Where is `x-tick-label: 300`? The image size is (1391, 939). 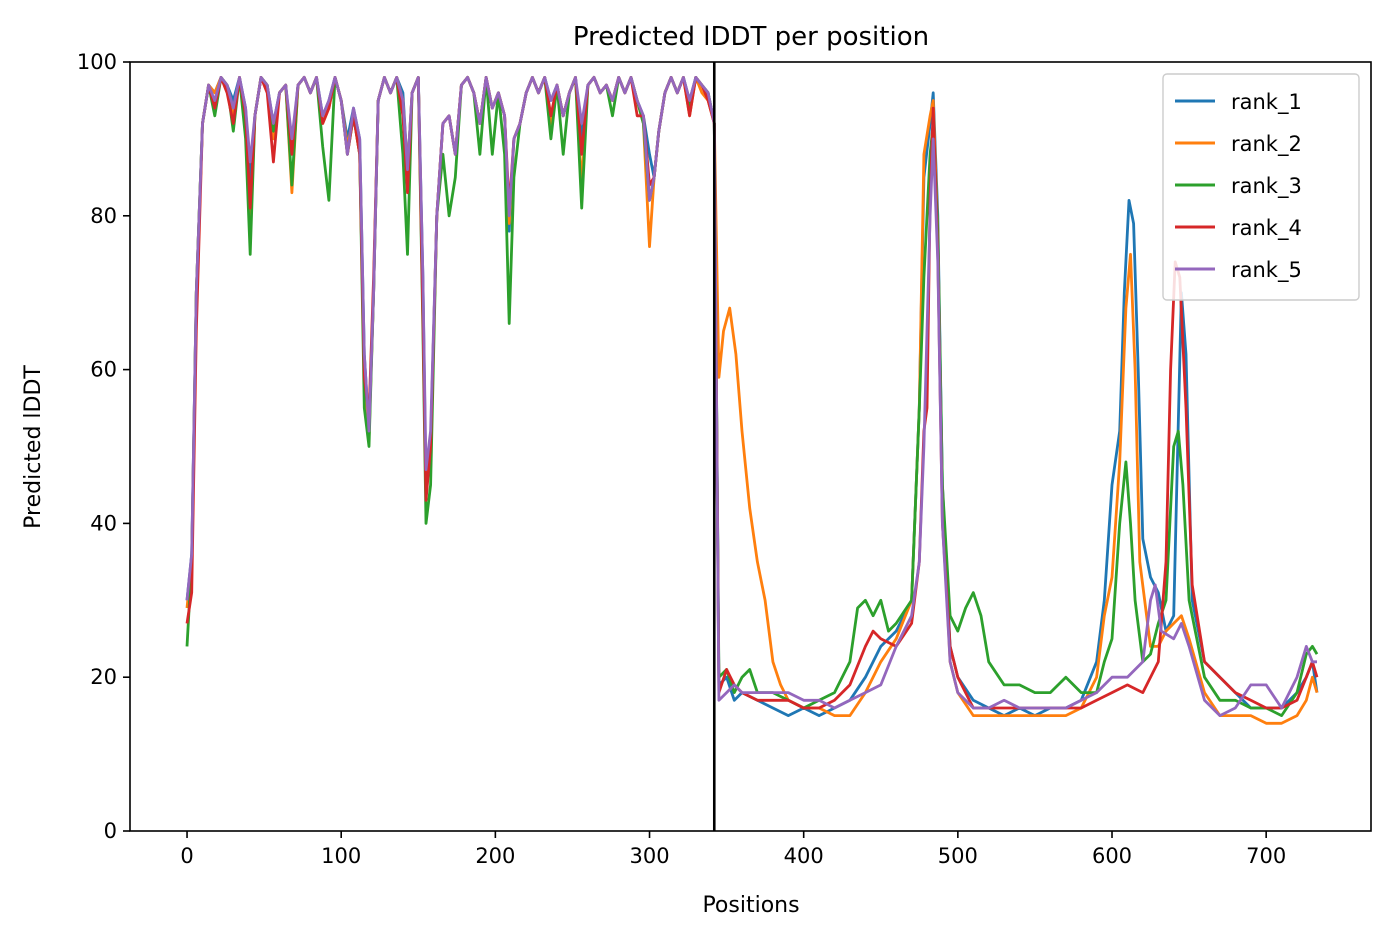 x-tick-label: 300 is located at coordinates (649, 856).